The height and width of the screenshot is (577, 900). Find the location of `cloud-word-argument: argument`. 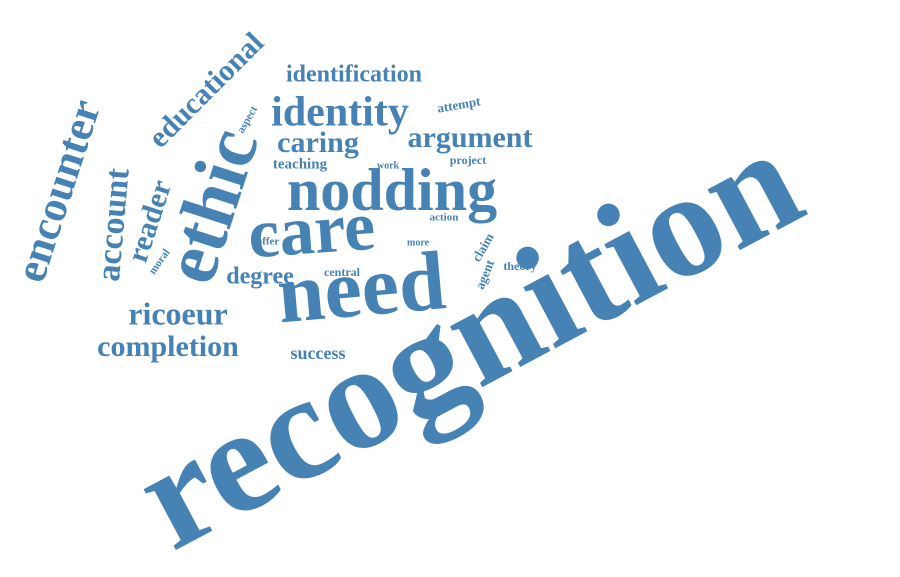

cloud-word-argument: argument is located at coordinates (470, 137).